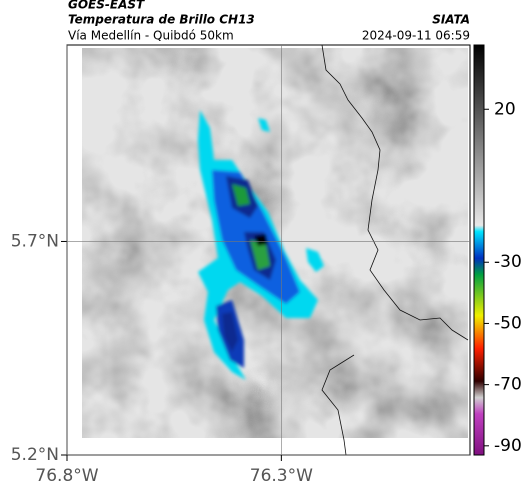  I want to click on org: SIATA, so click(451, 20).